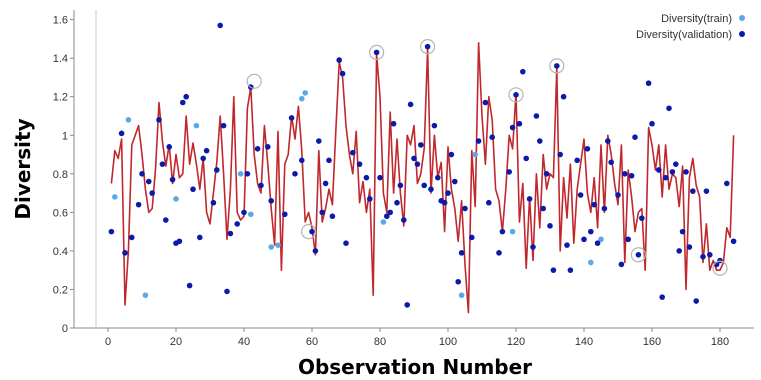 The width and height of the screenshot is (761, 380). Describe the element at coordinates (244, 342) in the screenshot. I see `x-tick-label: 40` at that location.